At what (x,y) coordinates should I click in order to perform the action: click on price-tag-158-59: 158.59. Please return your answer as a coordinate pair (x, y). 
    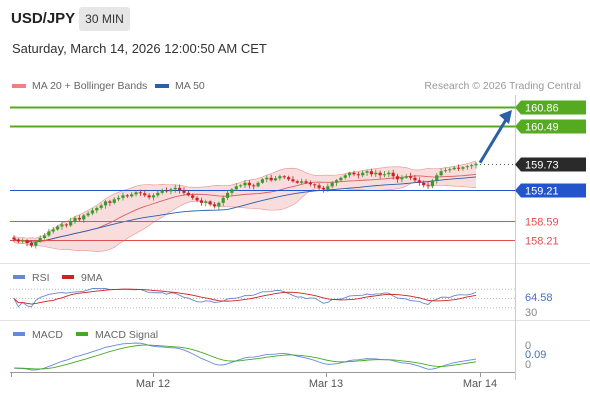
    Looking at the image, I should click on (542, 223).